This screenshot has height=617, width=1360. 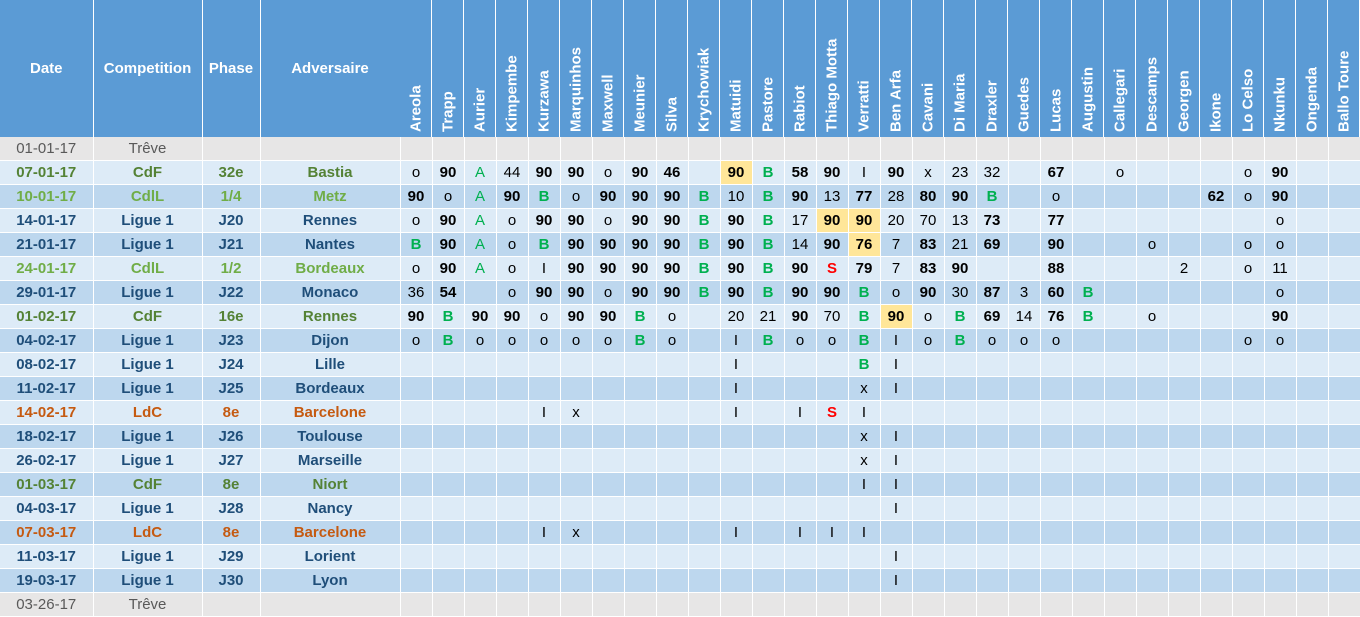 I want to click on date-cell: 01-02-17, so click(x=47, y=316).